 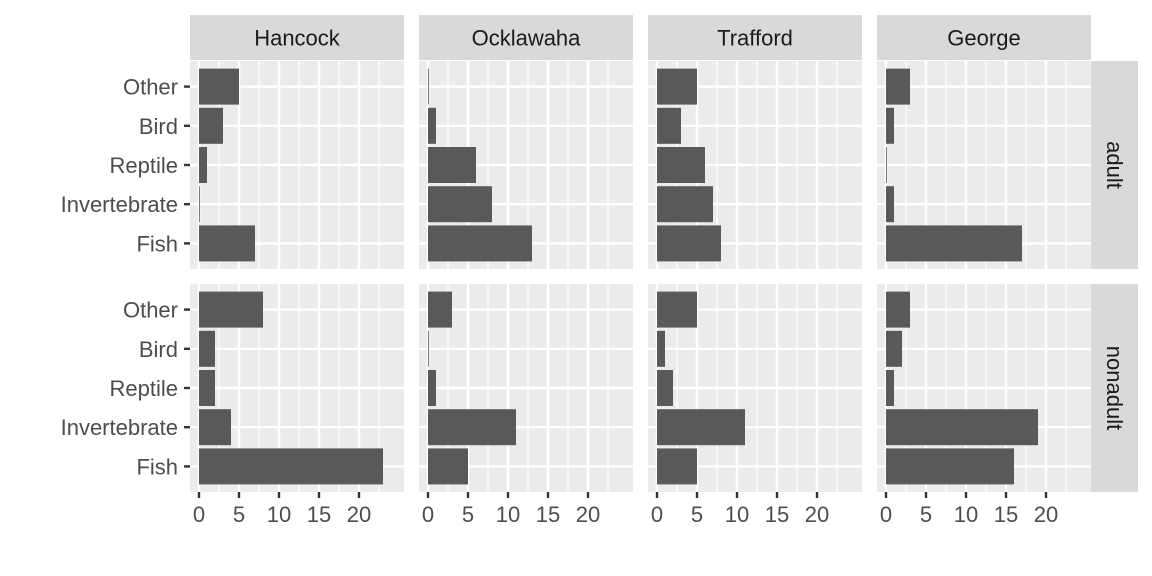 What do you see at coordinates (428, 348) in the screenshot?
I see `bar-ocklawaha-nonadult-bird` at bounding box center [428, 348].